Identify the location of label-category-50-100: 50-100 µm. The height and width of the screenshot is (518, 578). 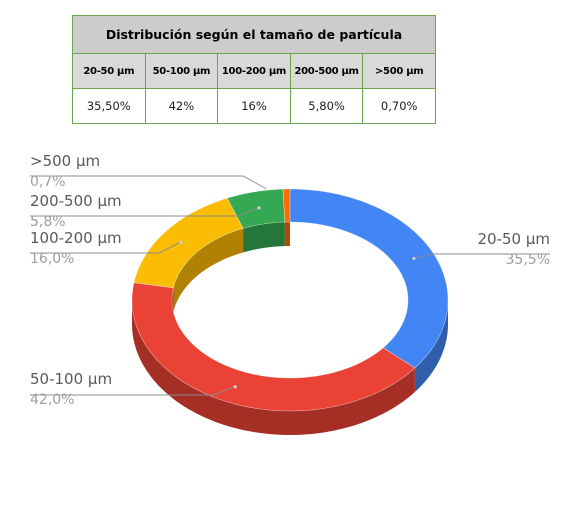
(71, 379).